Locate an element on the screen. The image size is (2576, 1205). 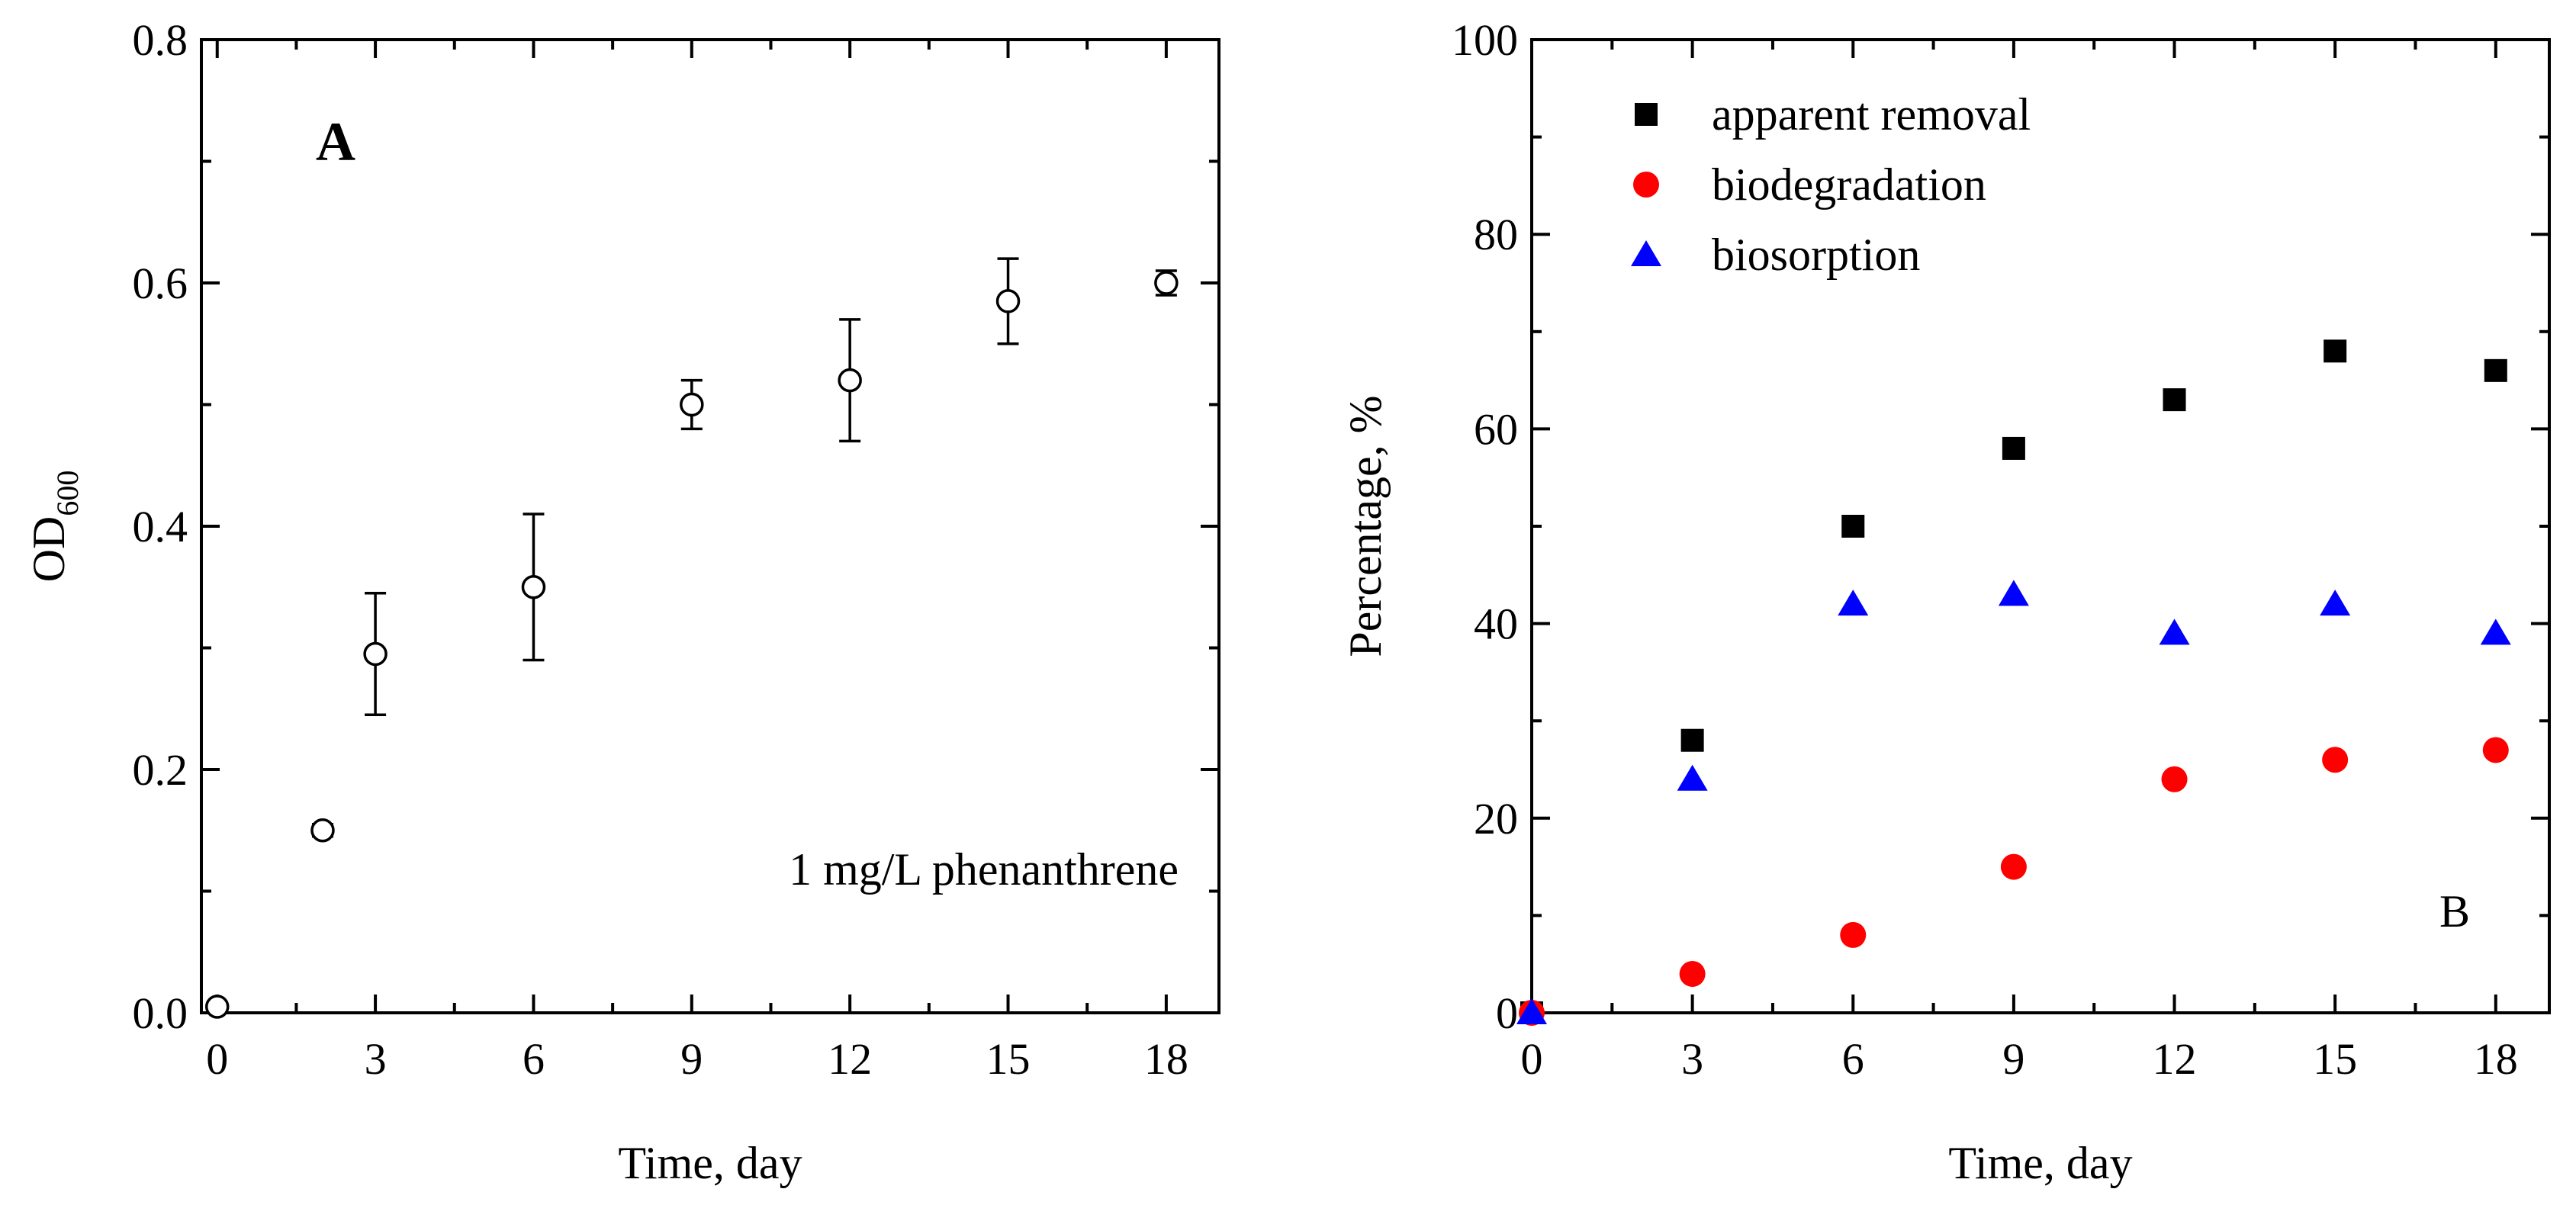
chart-b-x-tick-label: 6 is located at coordinates (1853, 1059).